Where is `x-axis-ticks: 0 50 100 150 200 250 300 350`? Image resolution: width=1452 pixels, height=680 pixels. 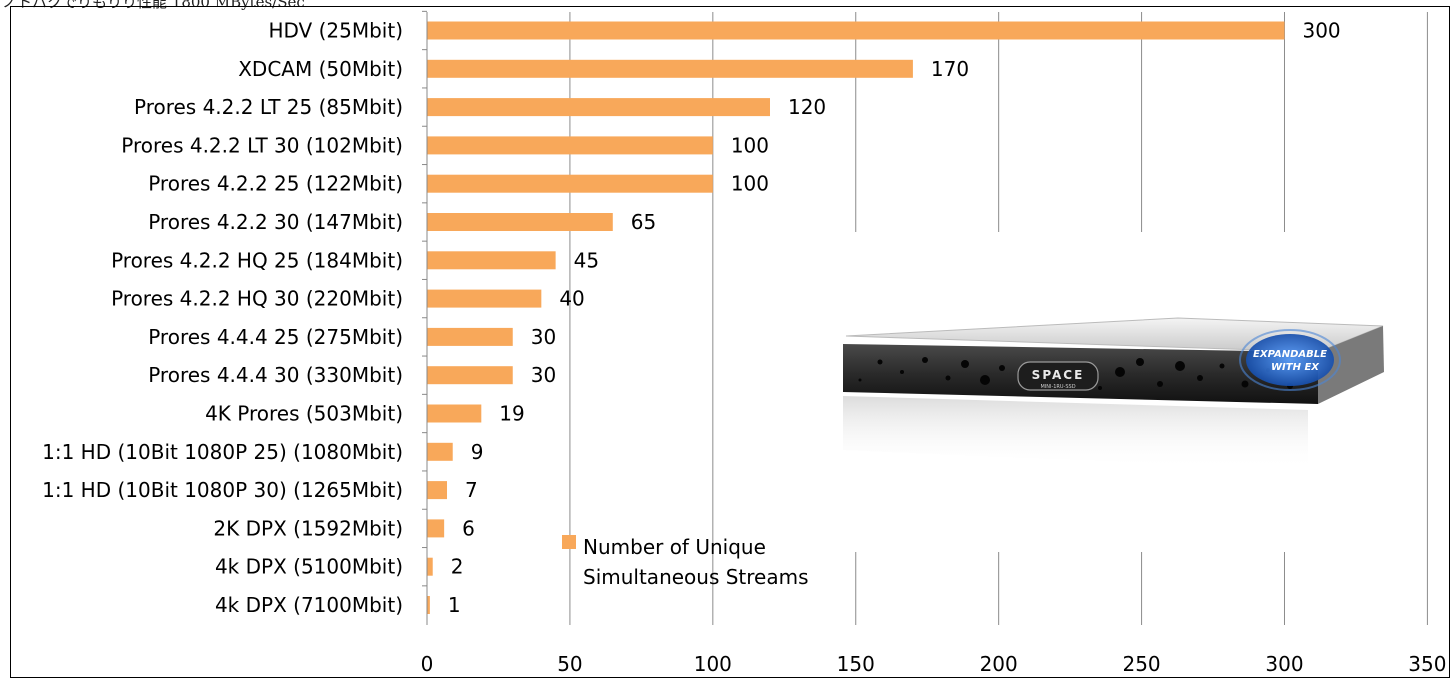
x-axis-ticks: 0 50 100 150 200 250 300 350 is located at coordinates (934, 664).